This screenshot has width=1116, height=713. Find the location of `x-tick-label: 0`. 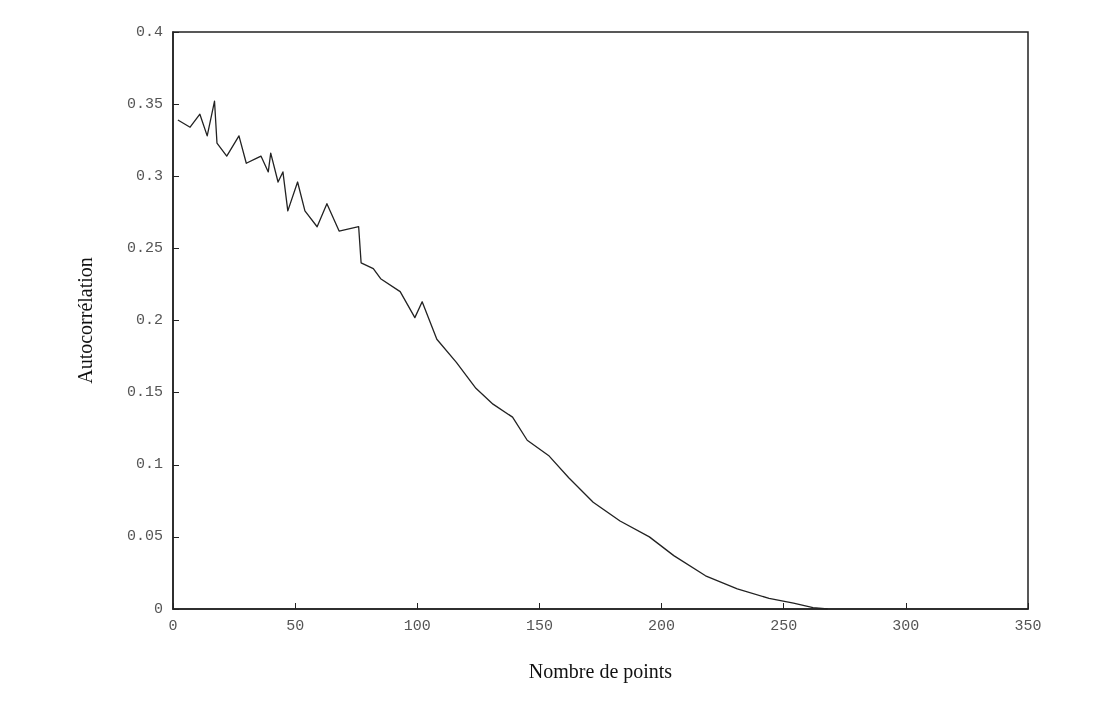

x-tick-label: 0 is located at coordinates (173, 626).